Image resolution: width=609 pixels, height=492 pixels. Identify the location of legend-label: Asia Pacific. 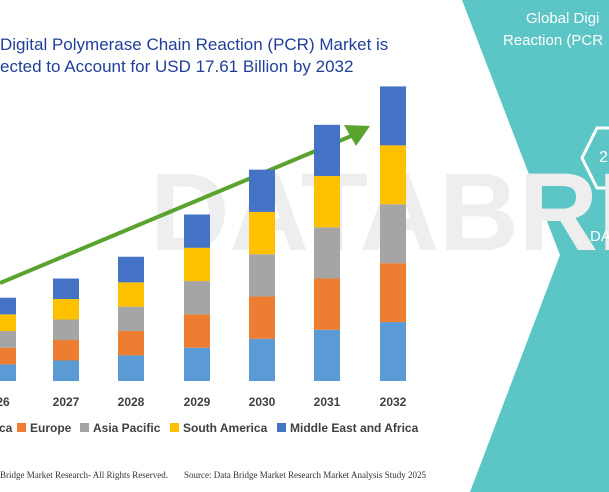
(127, 428).